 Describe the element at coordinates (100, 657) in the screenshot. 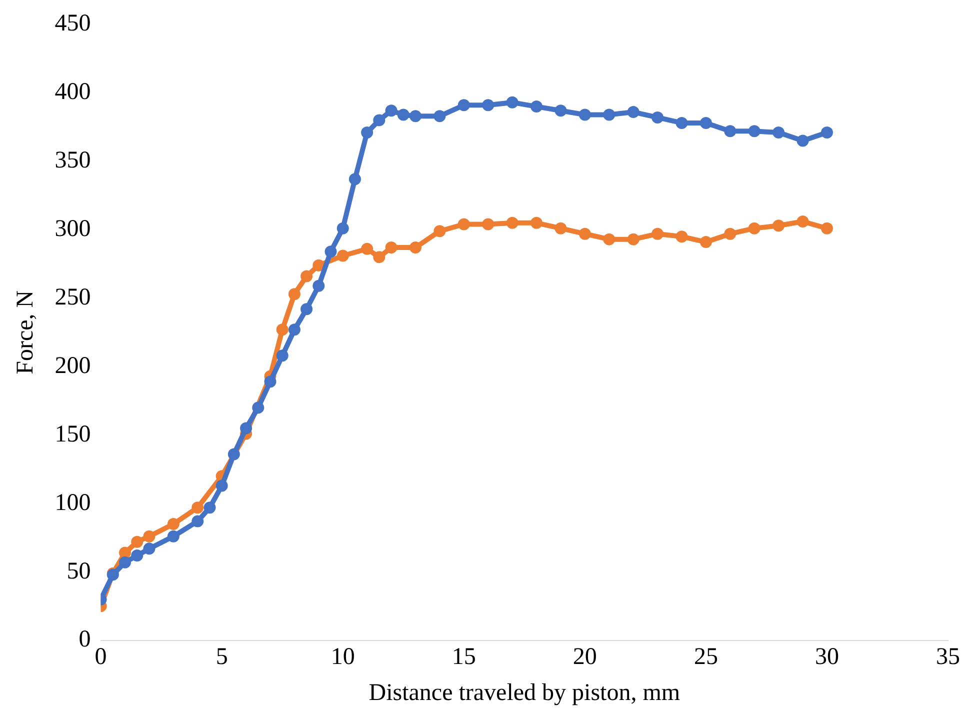

I see `x-tick-label: 0` at that location.